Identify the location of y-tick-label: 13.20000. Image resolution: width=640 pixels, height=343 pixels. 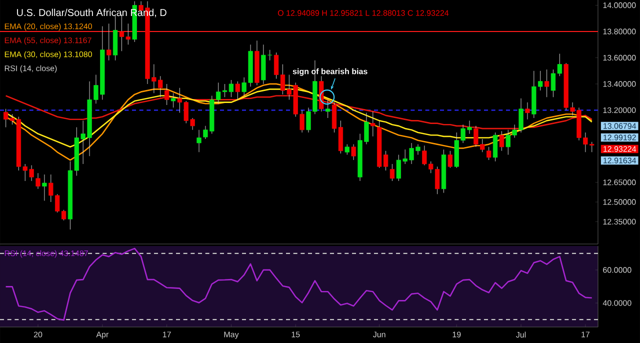
(619, 110).